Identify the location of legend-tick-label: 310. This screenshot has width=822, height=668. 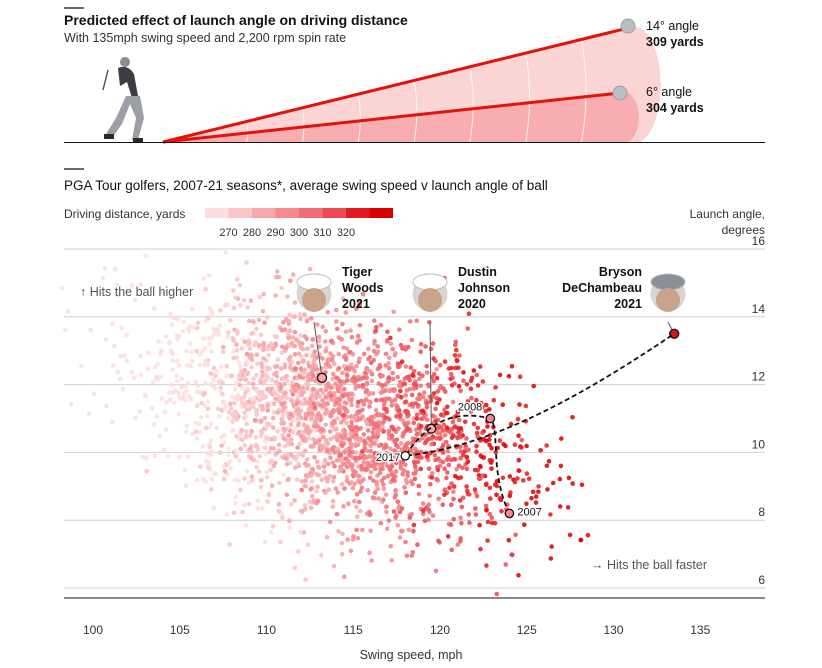
(322, 233).